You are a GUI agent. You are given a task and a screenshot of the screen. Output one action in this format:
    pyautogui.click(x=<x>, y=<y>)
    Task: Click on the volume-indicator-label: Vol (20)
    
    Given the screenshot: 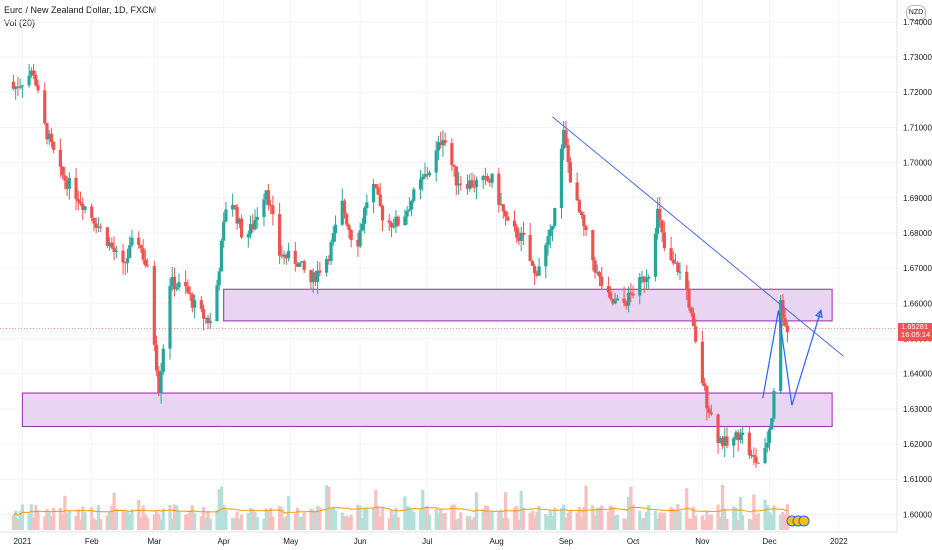 What is the action you would take?
    pyautogui.click(x=20, y=23)
    